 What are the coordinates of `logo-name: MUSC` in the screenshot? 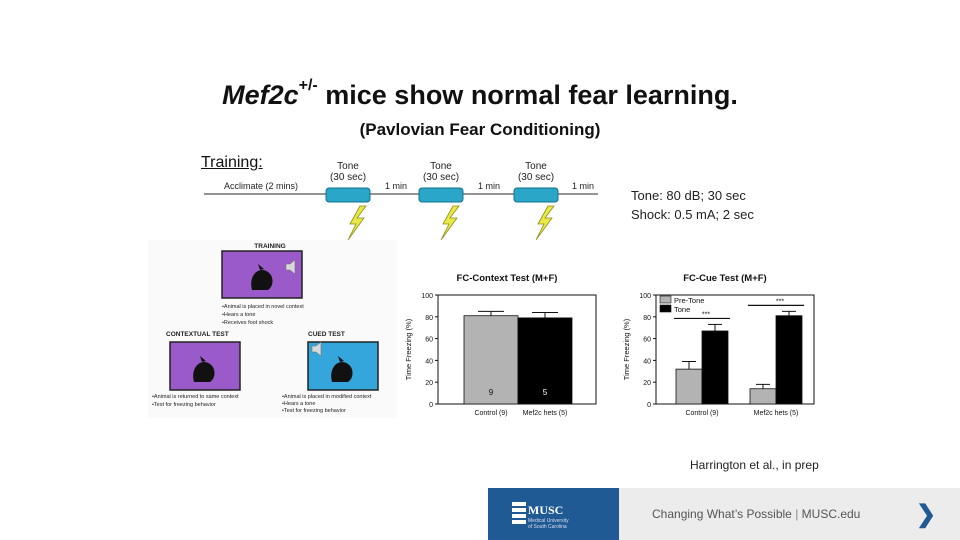 It's located at (546, 510).